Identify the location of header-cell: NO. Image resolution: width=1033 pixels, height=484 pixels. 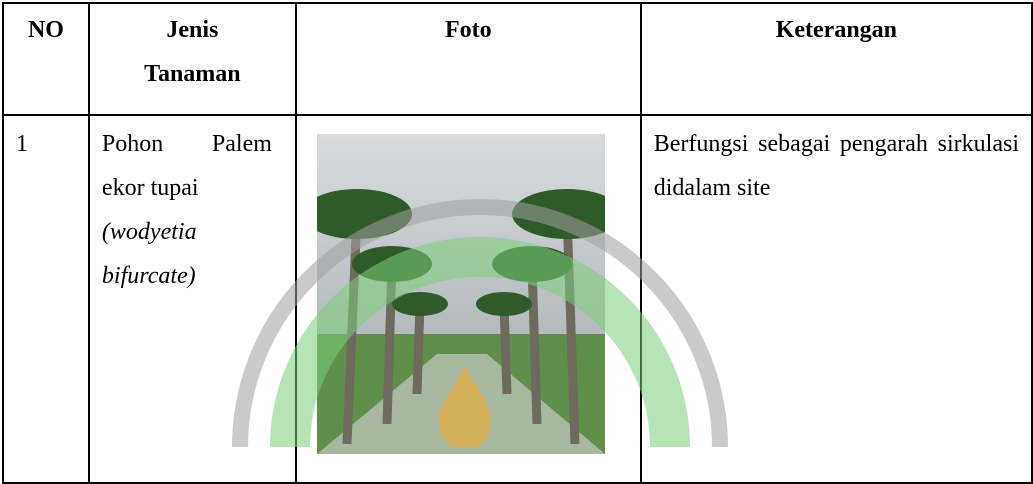
(46, 59).